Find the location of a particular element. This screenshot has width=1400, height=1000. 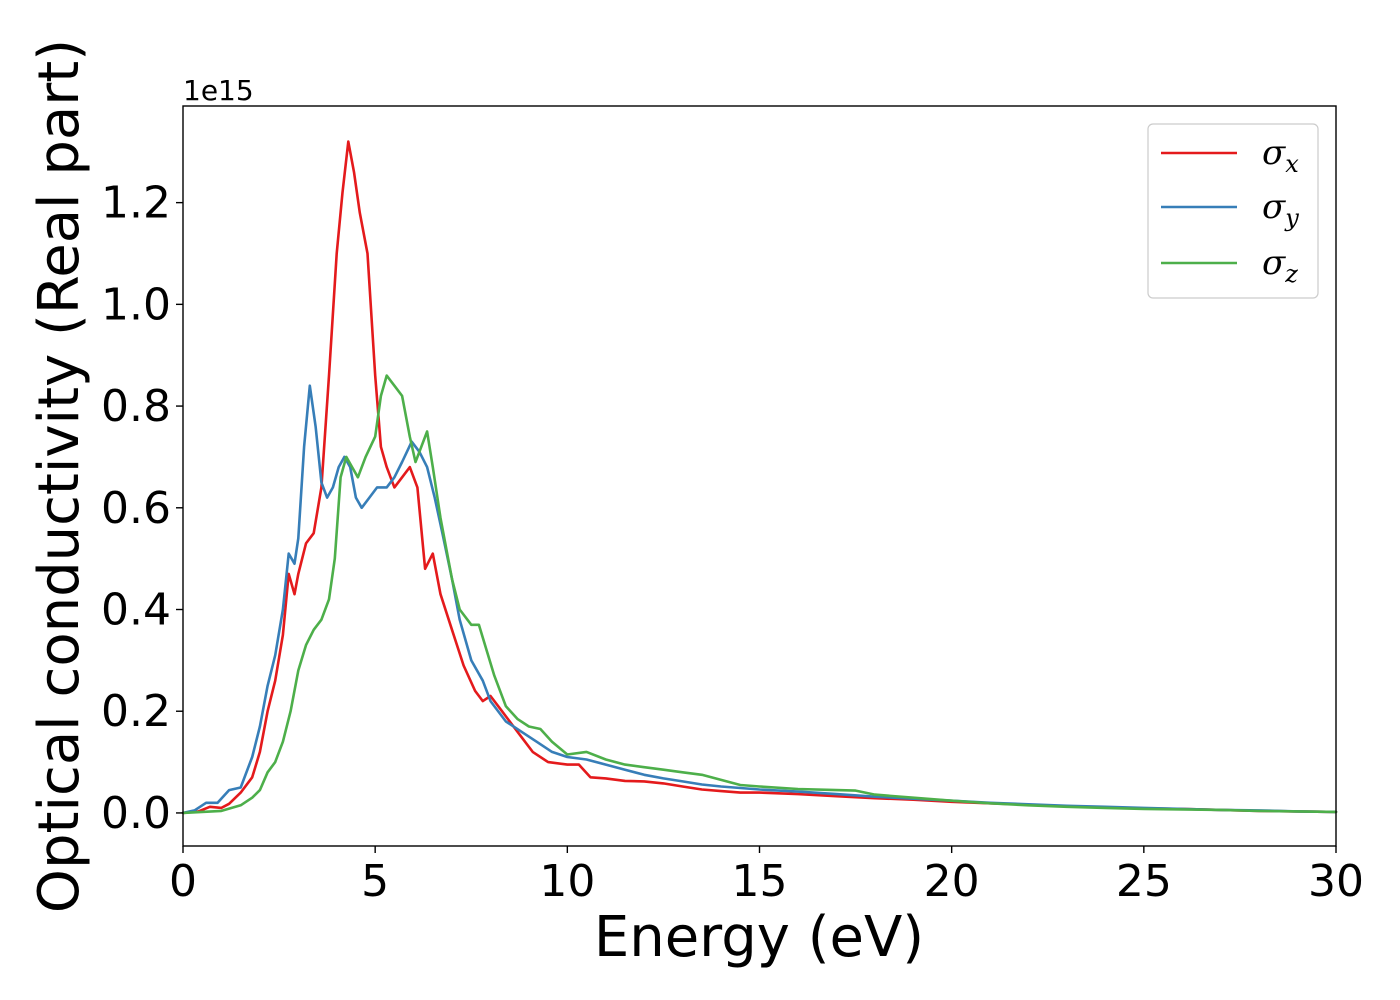

y-axis-ticks: 0.0 0.2 0.4 0.6 0.8 1.0 1.2 is located at coordinates (142, 508).